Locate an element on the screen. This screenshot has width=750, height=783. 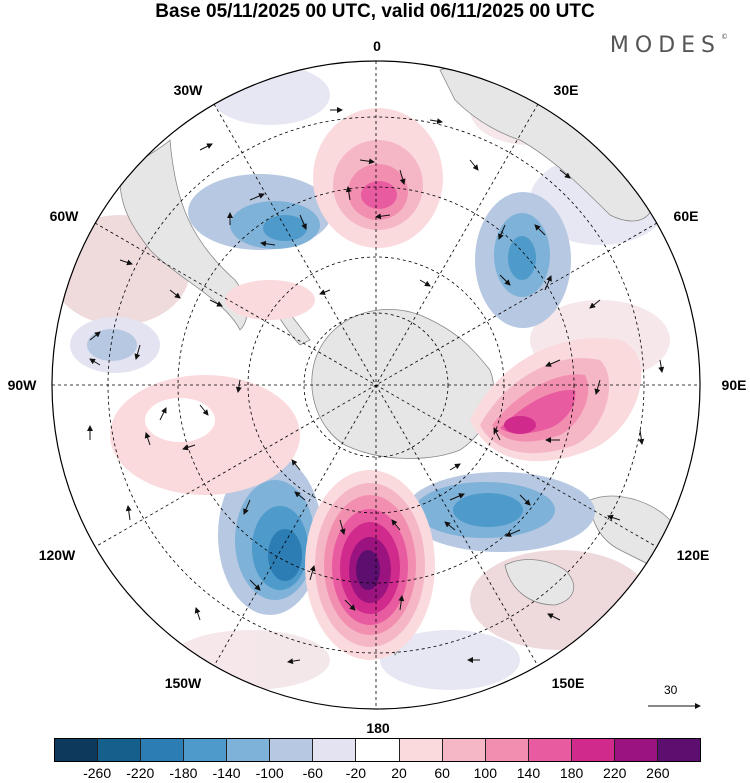
colorbar-tick-label: 180 is located at coordinates (571, 773).